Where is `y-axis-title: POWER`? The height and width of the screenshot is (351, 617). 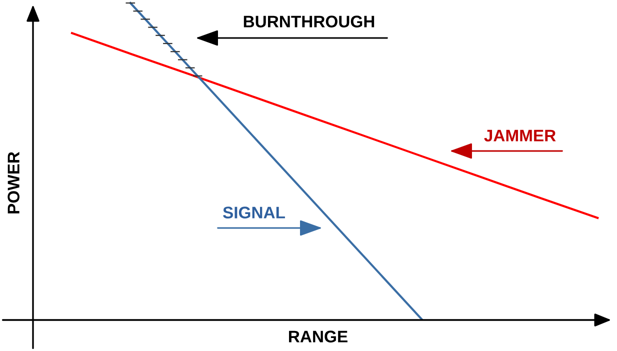
y-axis-title: POWER is located at coordinates (14, 183).